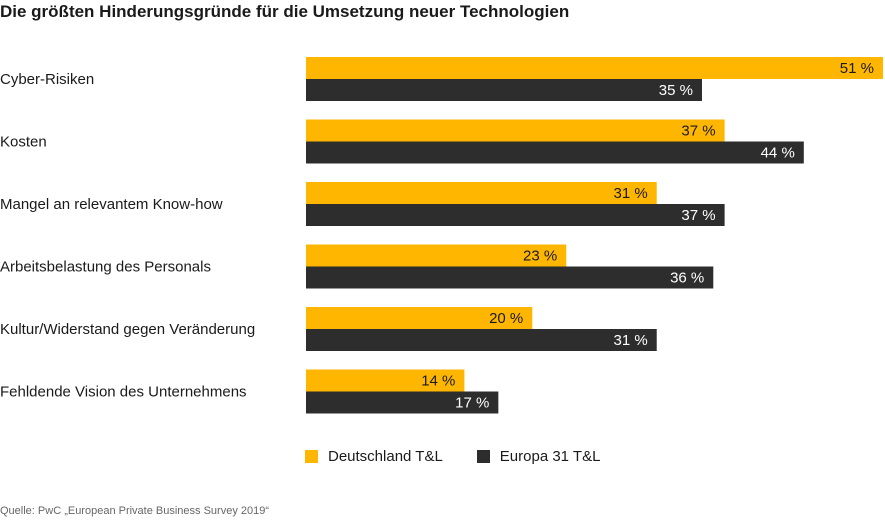 This screenshot has height=520, width=885. What do you see at coordinates (311, 456) in the screenshot?
I see `legend-swatch-deutschland` at bounding box center [311, 456].